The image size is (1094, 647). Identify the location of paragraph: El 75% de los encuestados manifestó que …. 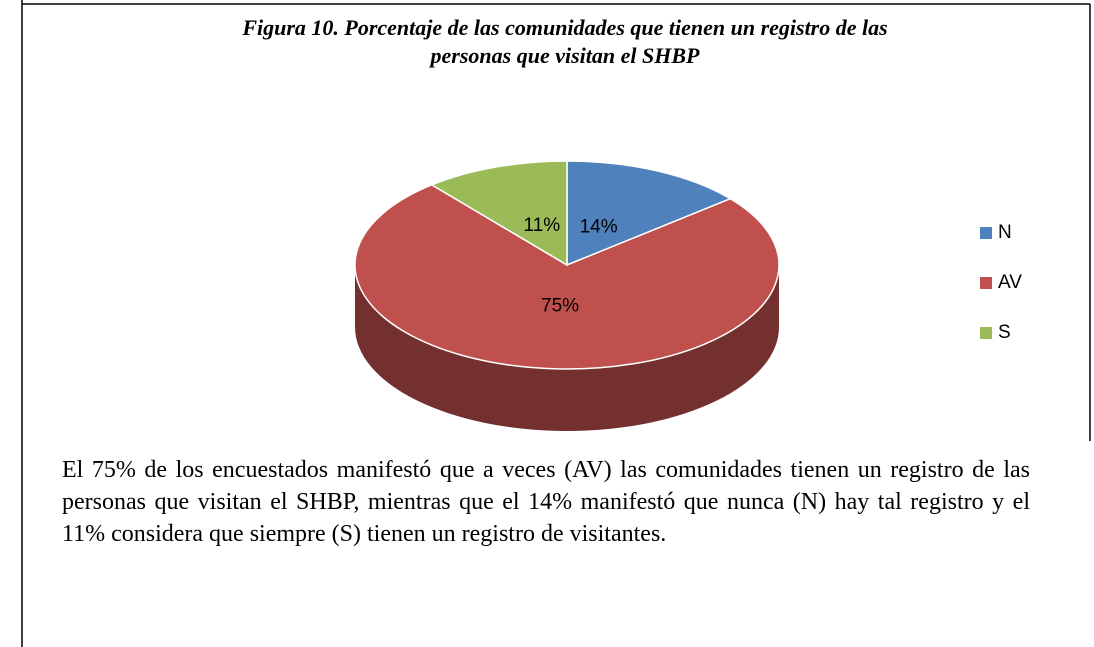
(546, 502).